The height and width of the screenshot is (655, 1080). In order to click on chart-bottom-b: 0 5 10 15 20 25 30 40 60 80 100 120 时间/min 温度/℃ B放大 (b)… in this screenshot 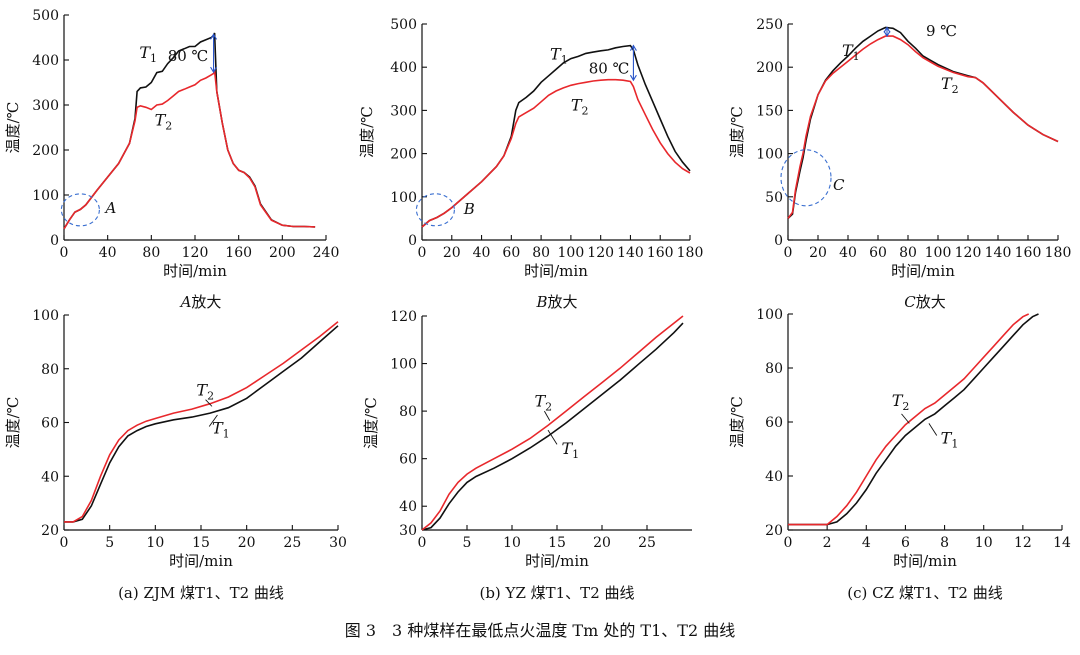, I will do `click(527, 447)`.